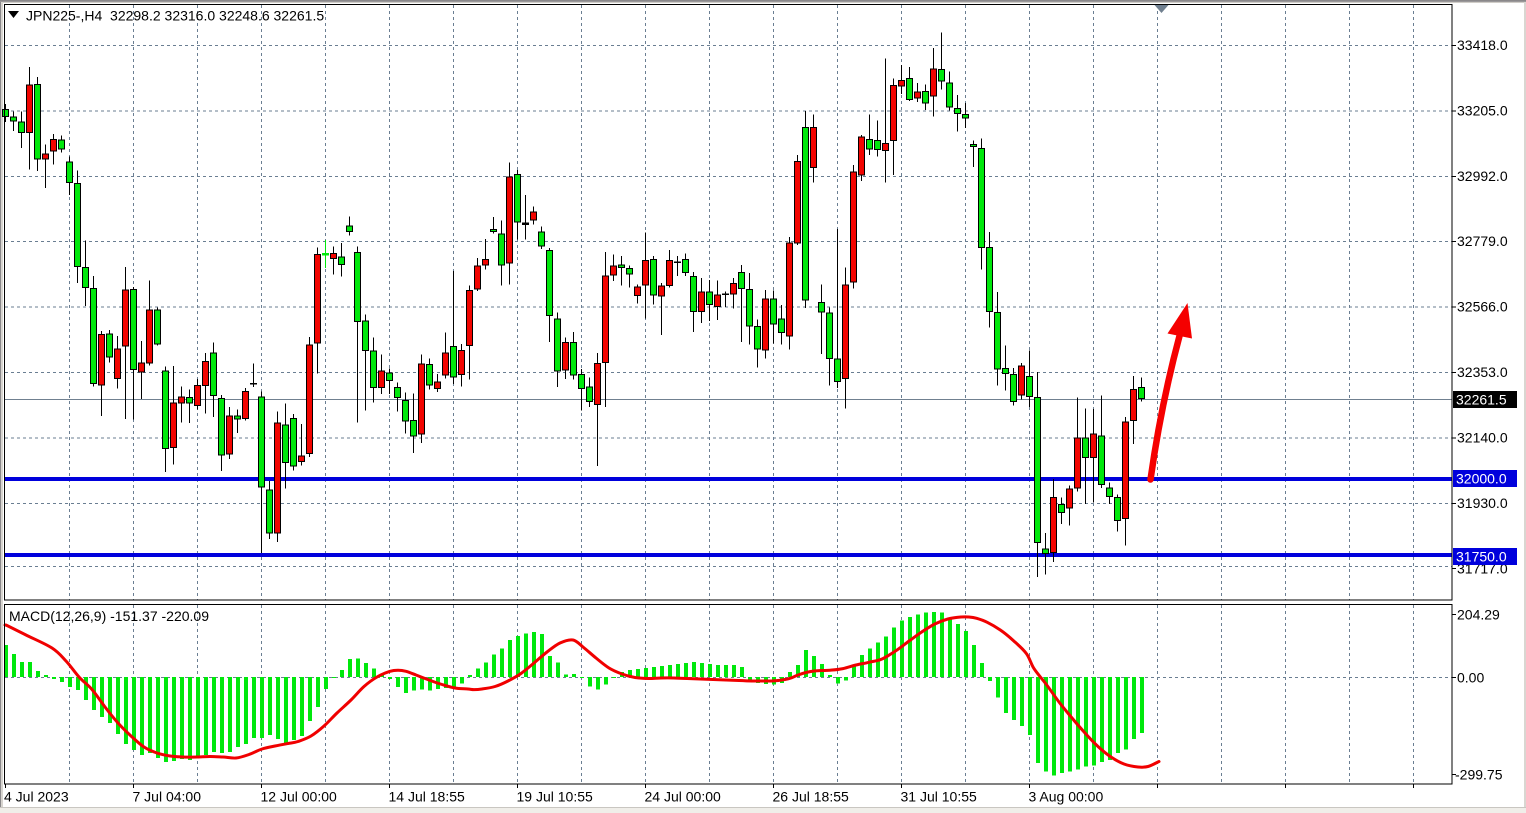 This screenshot has width=1526, height=813. I want to click on svg-text: 0.00, so click(1470, 678).